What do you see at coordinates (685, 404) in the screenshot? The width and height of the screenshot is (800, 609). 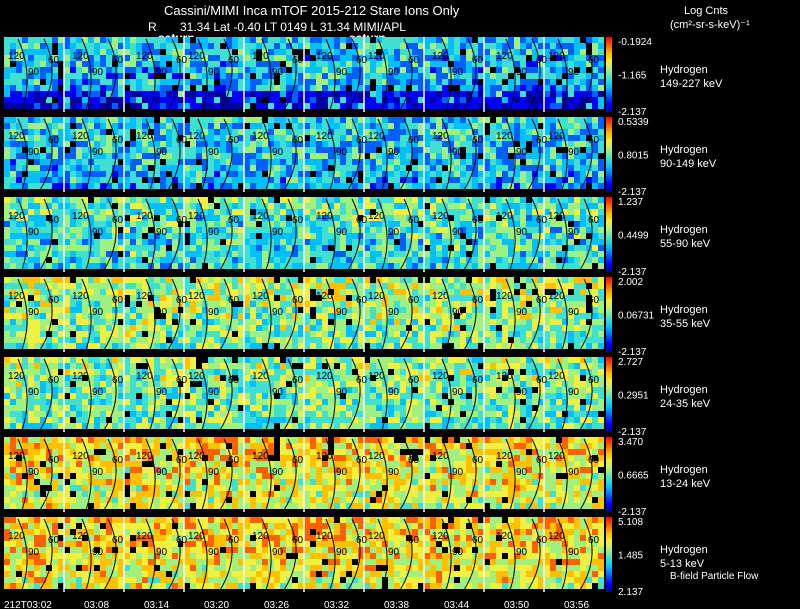 I see `energy-label: 24-35 keV` at bounding box center [685, 404].